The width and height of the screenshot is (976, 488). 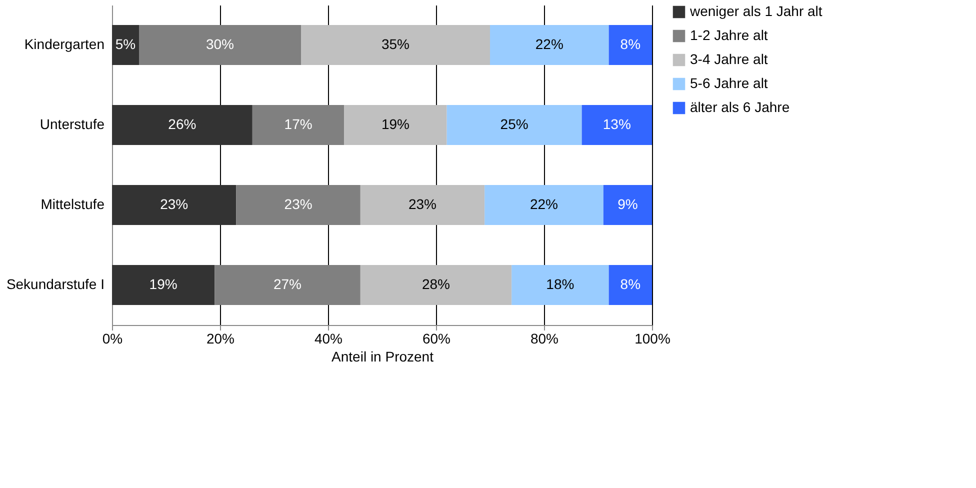 I want to click on legend-label: 1-2 Jahre alt, so click(x=729, y=35).